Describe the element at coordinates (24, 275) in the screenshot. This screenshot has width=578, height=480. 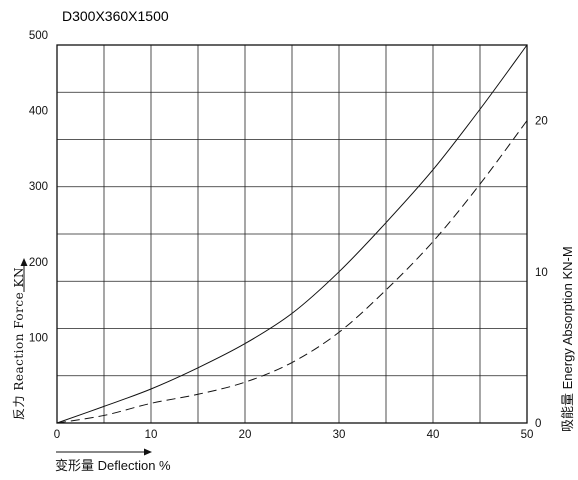
I see `left-axis-arrow` at that location.